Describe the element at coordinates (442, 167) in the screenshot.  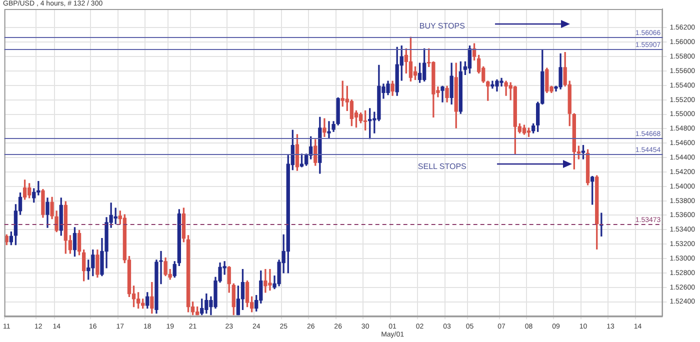
I see `annotation: SELL STOPS` at that location.